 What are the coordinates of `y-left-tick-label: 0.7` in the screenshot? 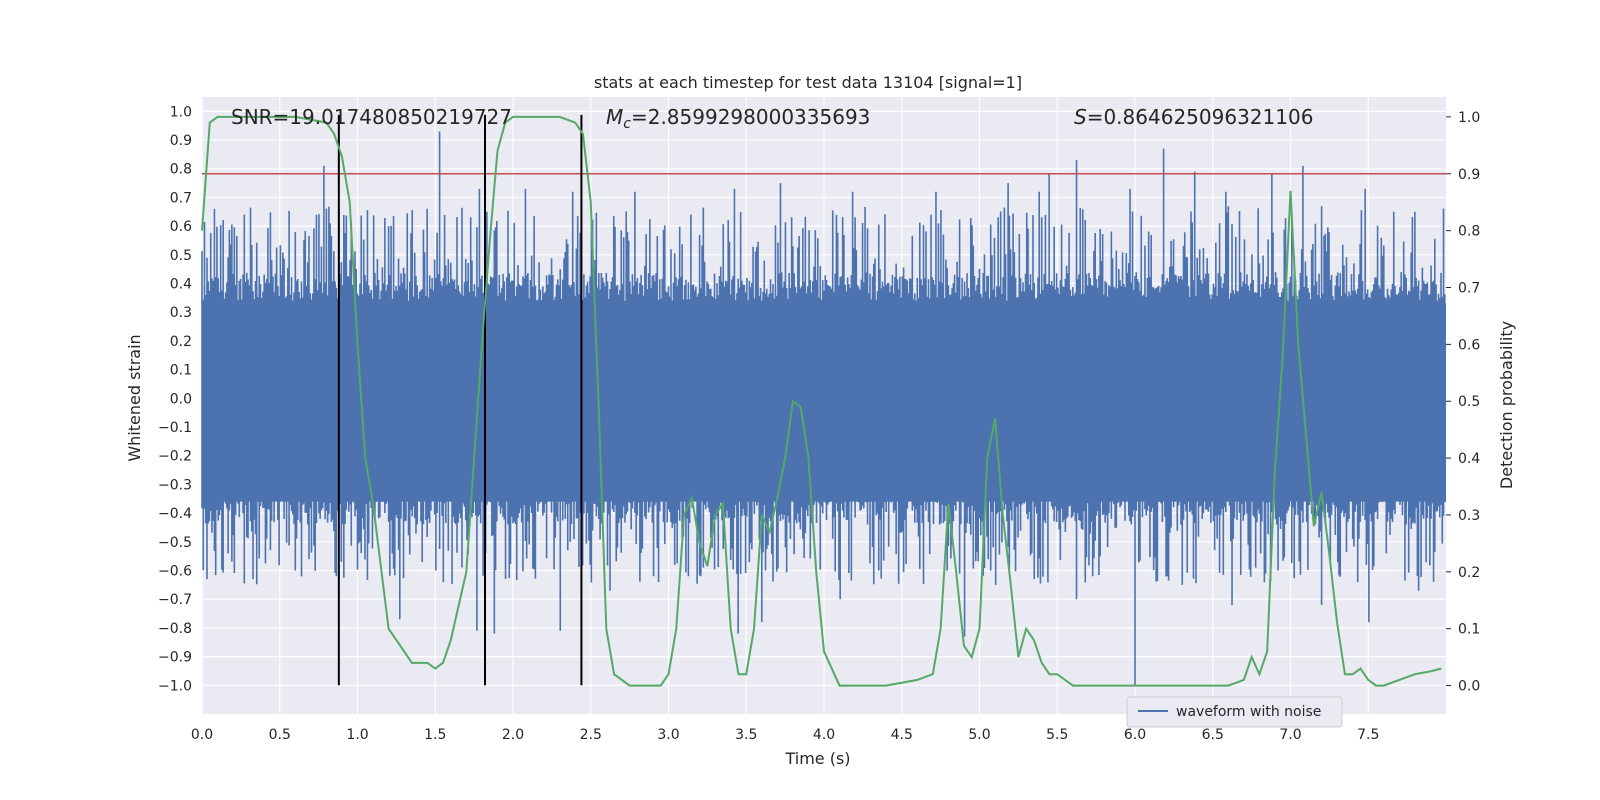 It's located at (181, 198).